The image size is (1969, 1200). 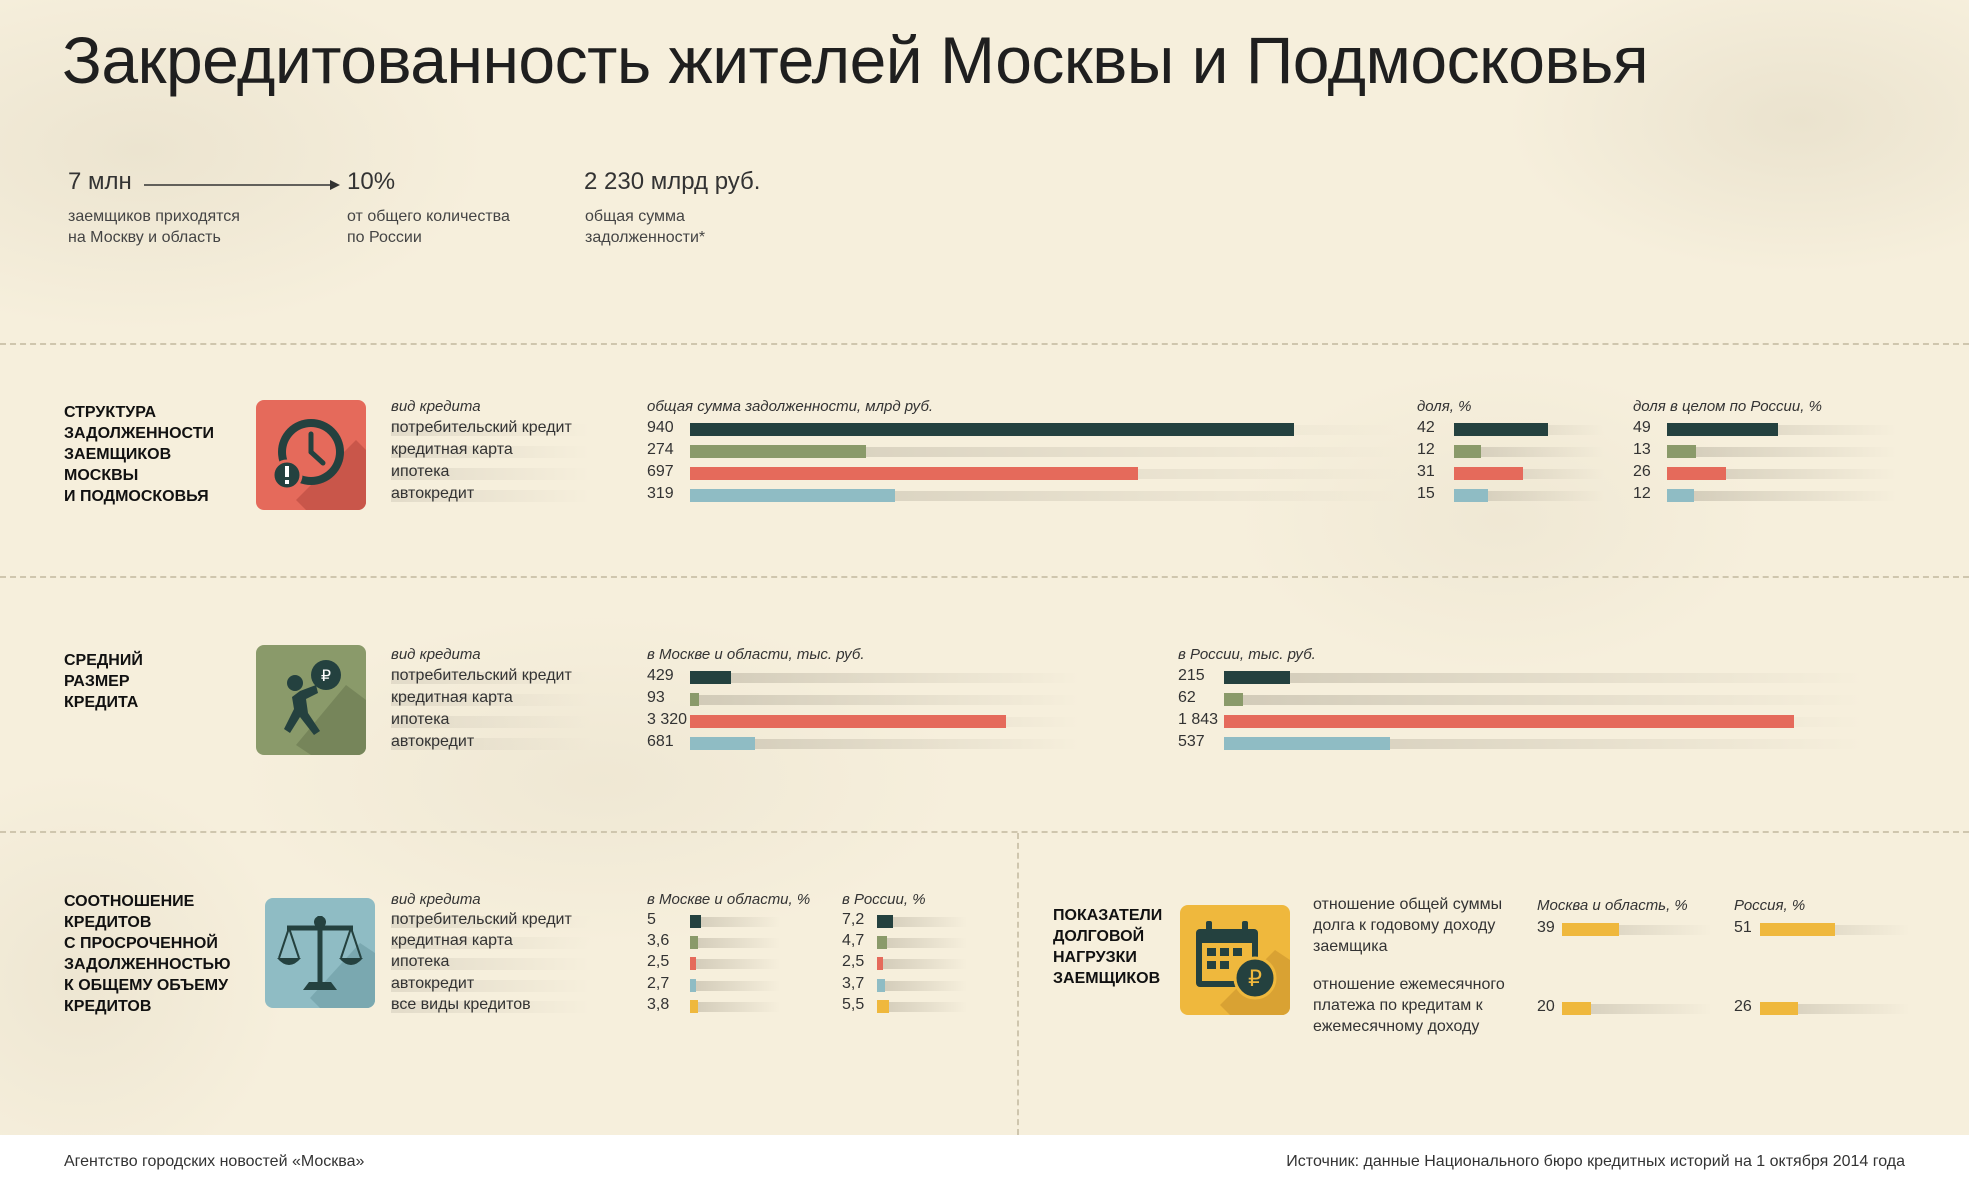 I want to click on category-label: все виды кредитов, so click(x=461, y=1004).